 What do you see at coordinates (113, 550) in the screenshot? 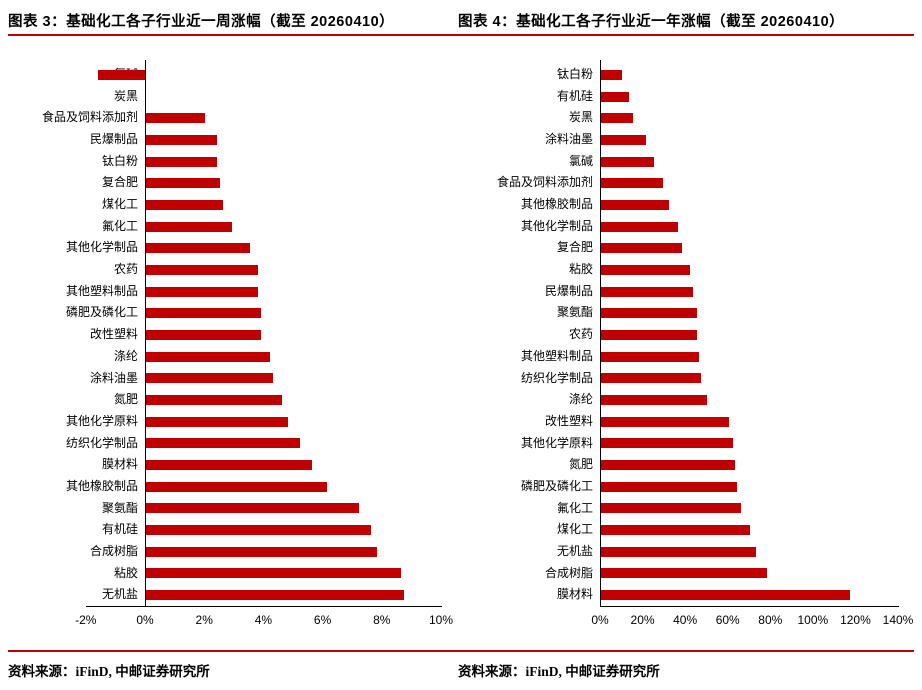
I see `category-label: 合成树脂` at bounding box center [113, 550].